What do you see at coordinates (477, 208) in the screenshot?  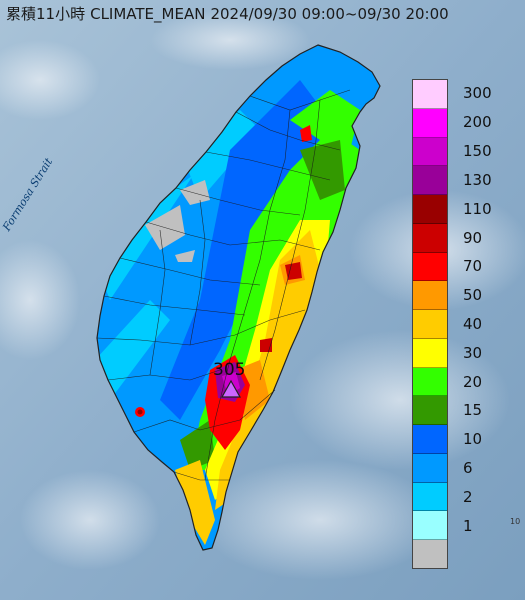 I see `legend-label: 110` at bounding box center [477, 208].